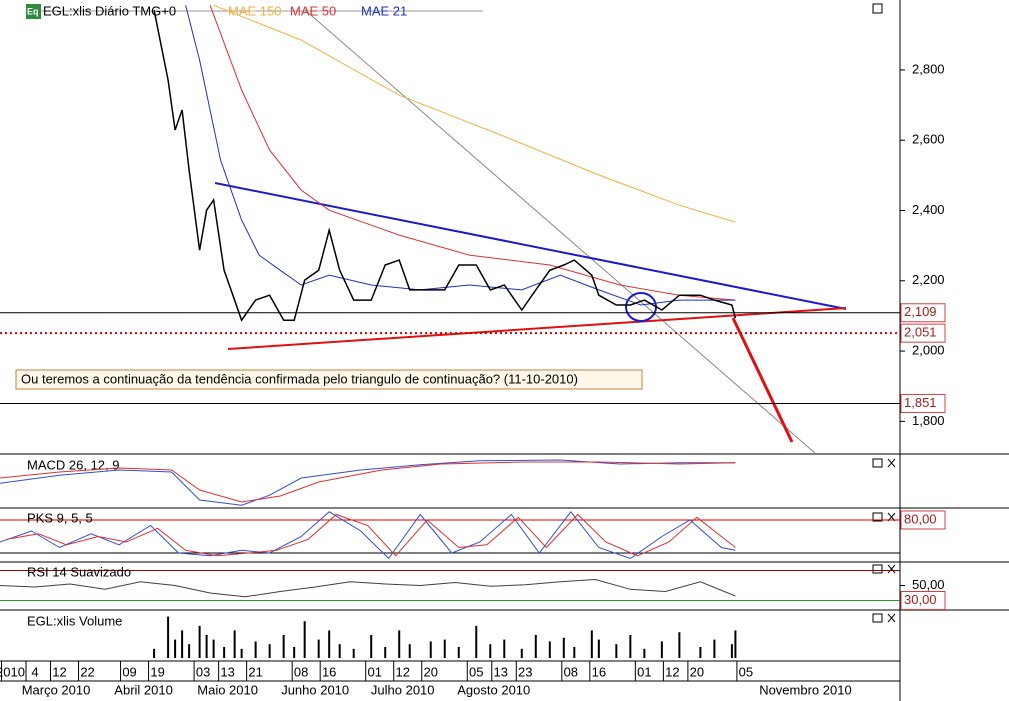 The width and height of the screenshot is (1009, 701). I want to click on level-label: 30,00, so click(920, 599).